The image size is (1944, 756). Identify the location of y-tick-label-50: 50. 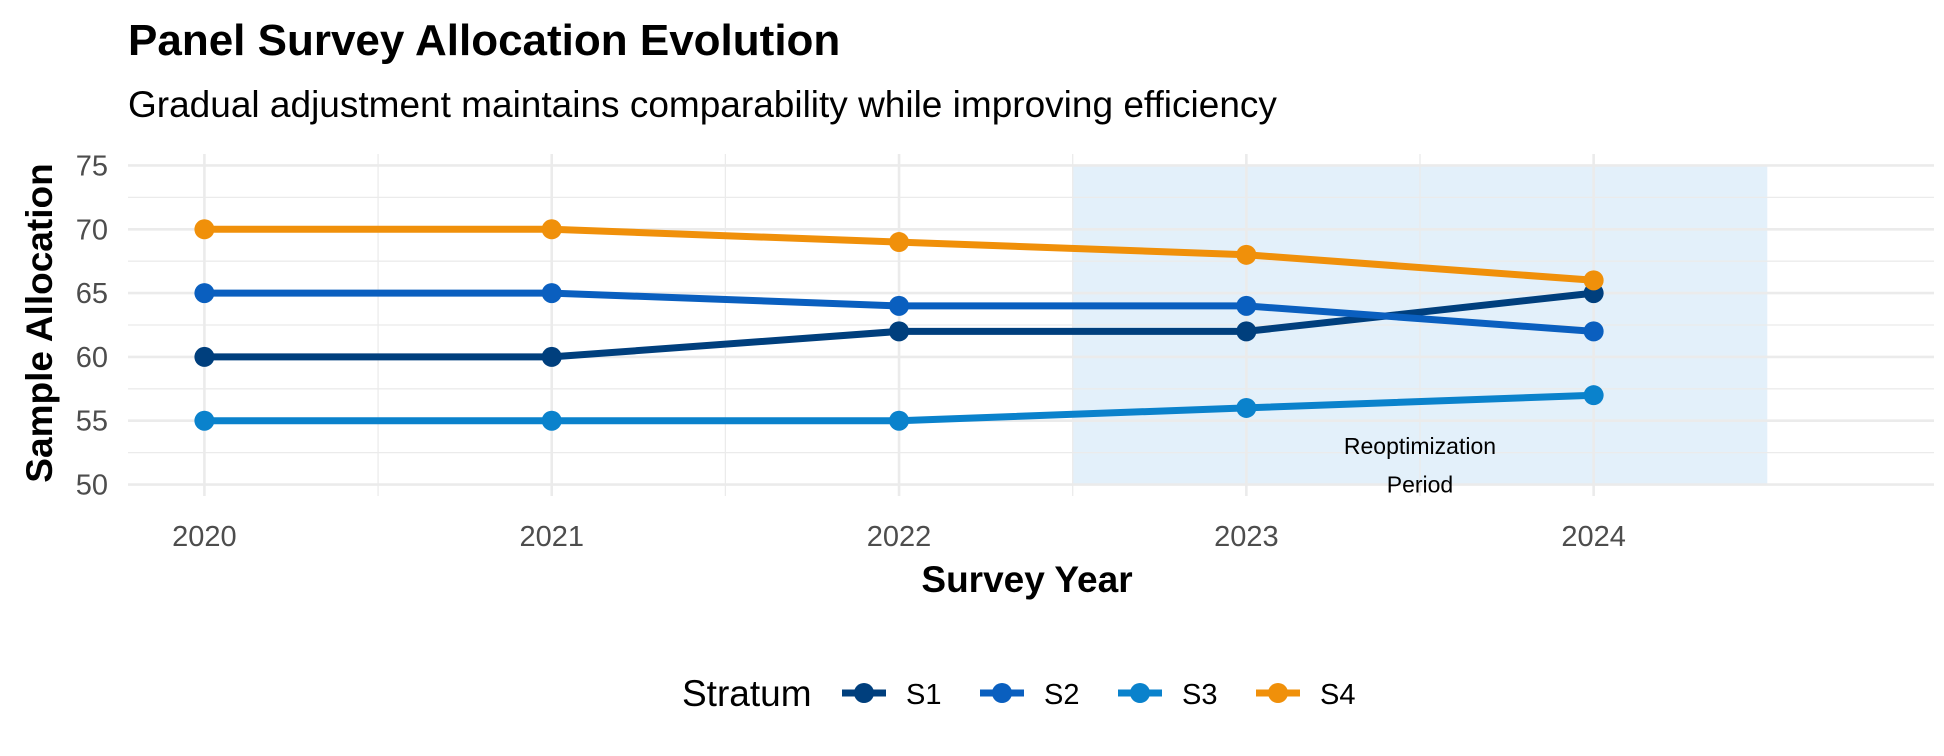
(92, 486).